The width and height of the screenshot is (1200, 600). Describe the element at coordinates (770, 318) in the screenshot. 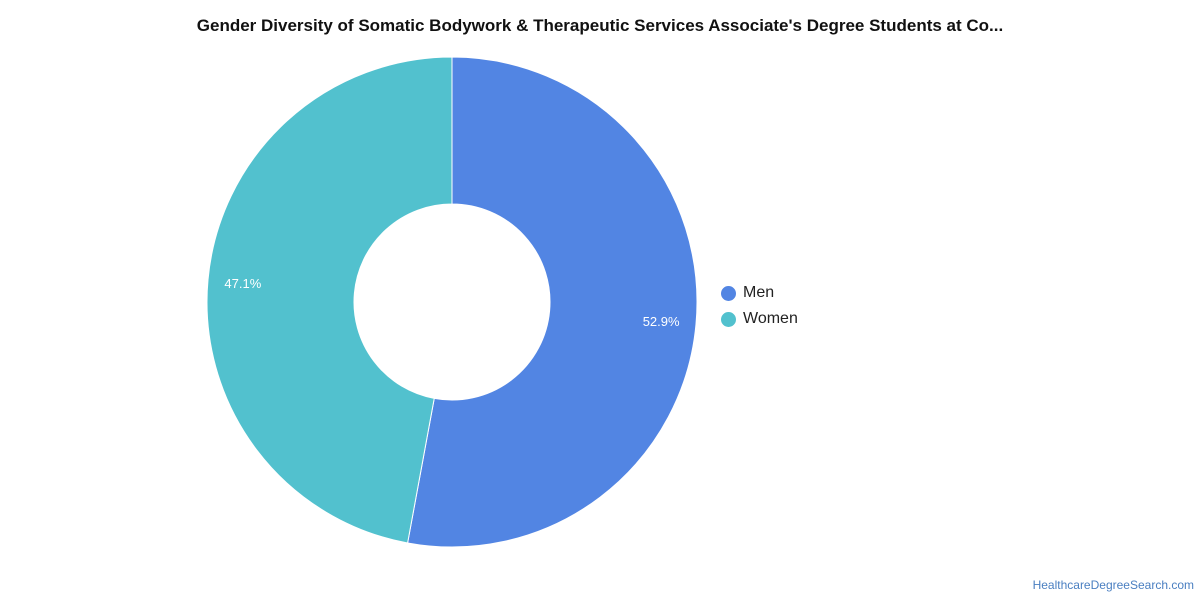

I see `legend-label-women: Women` at that location.